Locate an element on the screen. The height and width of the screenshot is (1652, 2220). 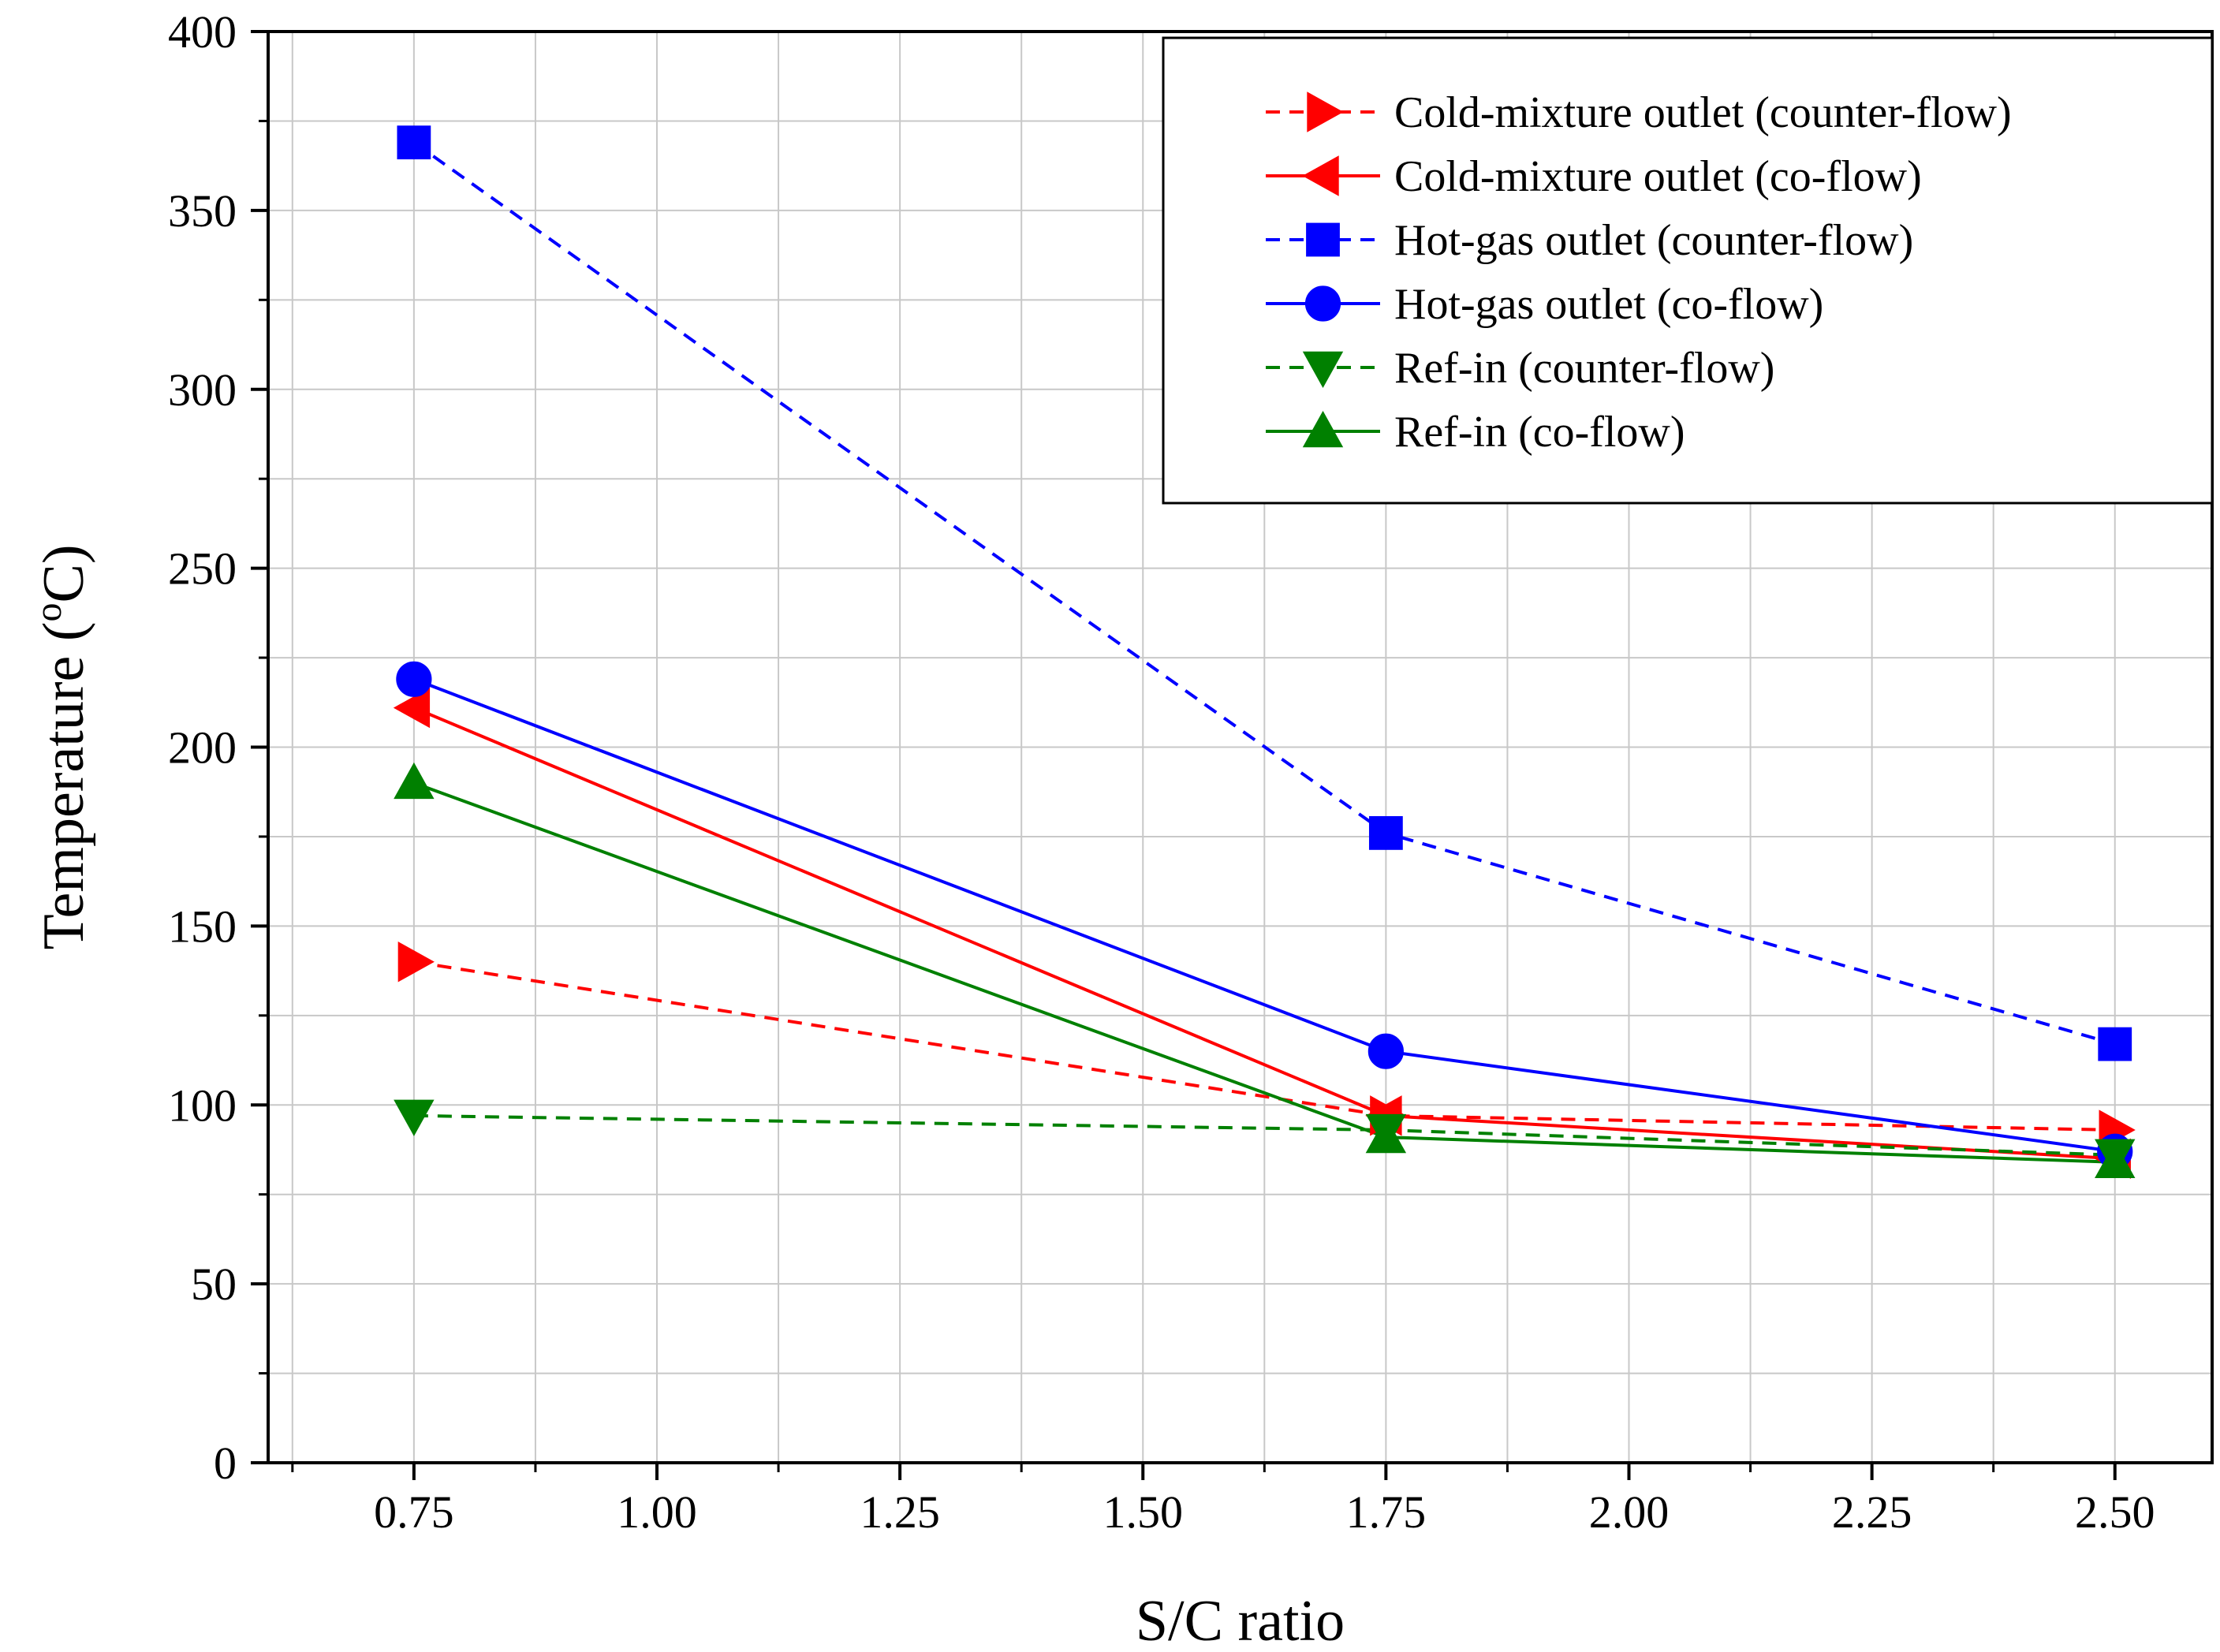
x-tick-label: 1.00 is located at coordinates (657, 1512).